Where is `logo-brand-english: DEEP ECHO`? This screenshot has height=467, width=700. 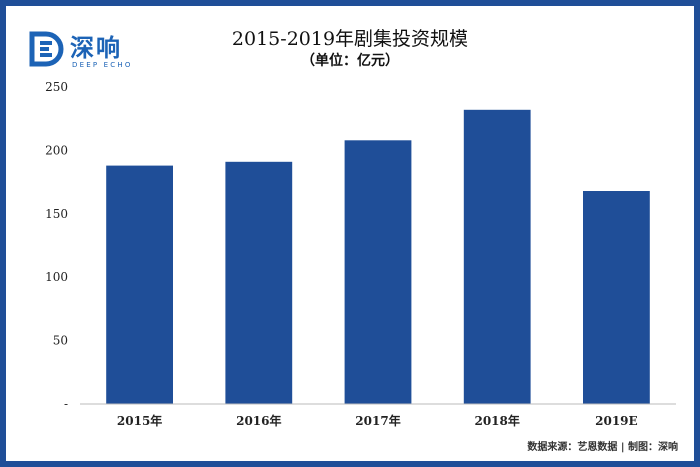
logo-brand-english: DEEP ECHO is located at coordinates (102, 65).